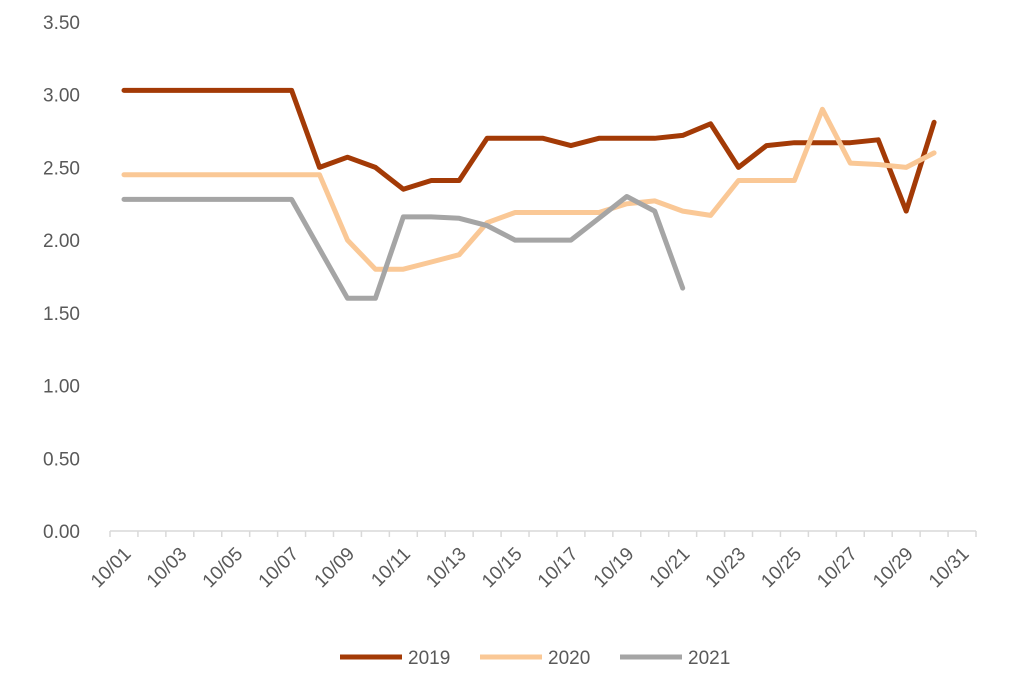  I want to click on y-tick-label: 2.00, so click(61, 241).